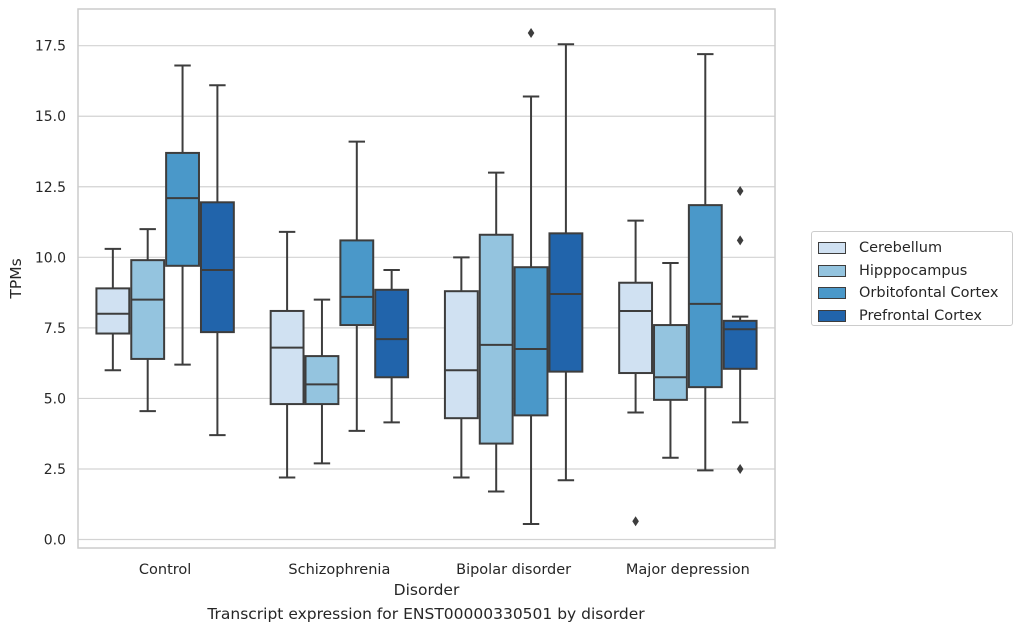  What do you see at coordinates (832, 270) in the screenshot?
I see `legend-swatch-hippocampus` at bounding box center [832, 270].